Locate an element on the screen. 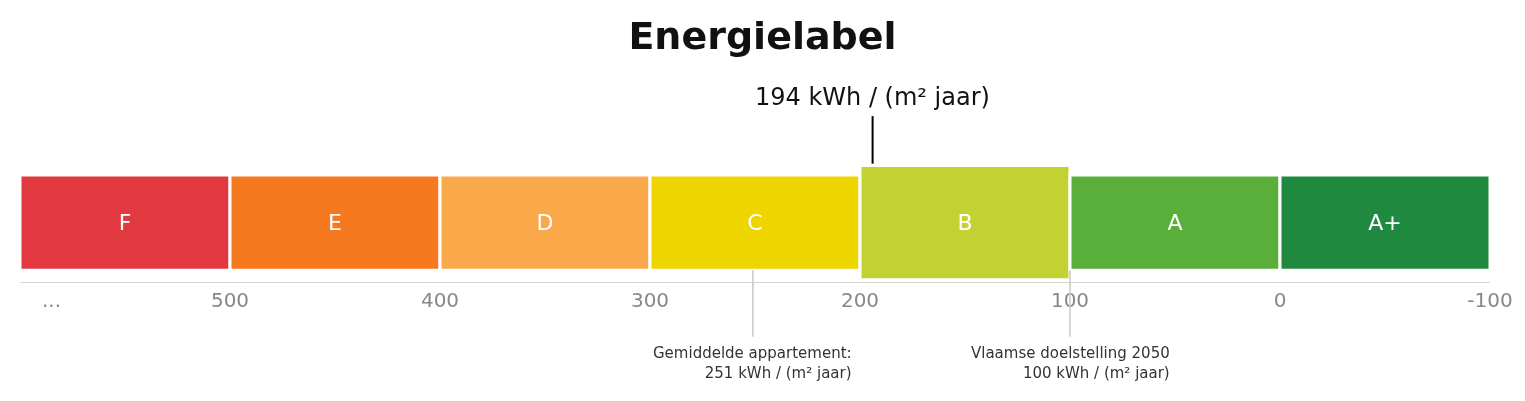 The height and width of the screenshot is (401, 1525). x-tick-label: -100 is located at coordinates (1490, 299).